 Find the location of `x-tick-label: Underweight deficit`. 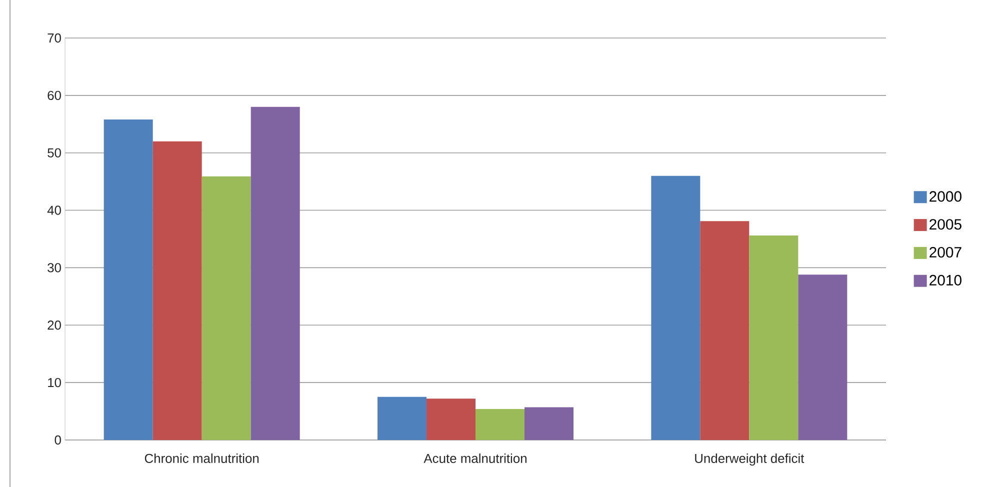

x-tick-label: Underweight deficit is located at coordinates (749, 460).